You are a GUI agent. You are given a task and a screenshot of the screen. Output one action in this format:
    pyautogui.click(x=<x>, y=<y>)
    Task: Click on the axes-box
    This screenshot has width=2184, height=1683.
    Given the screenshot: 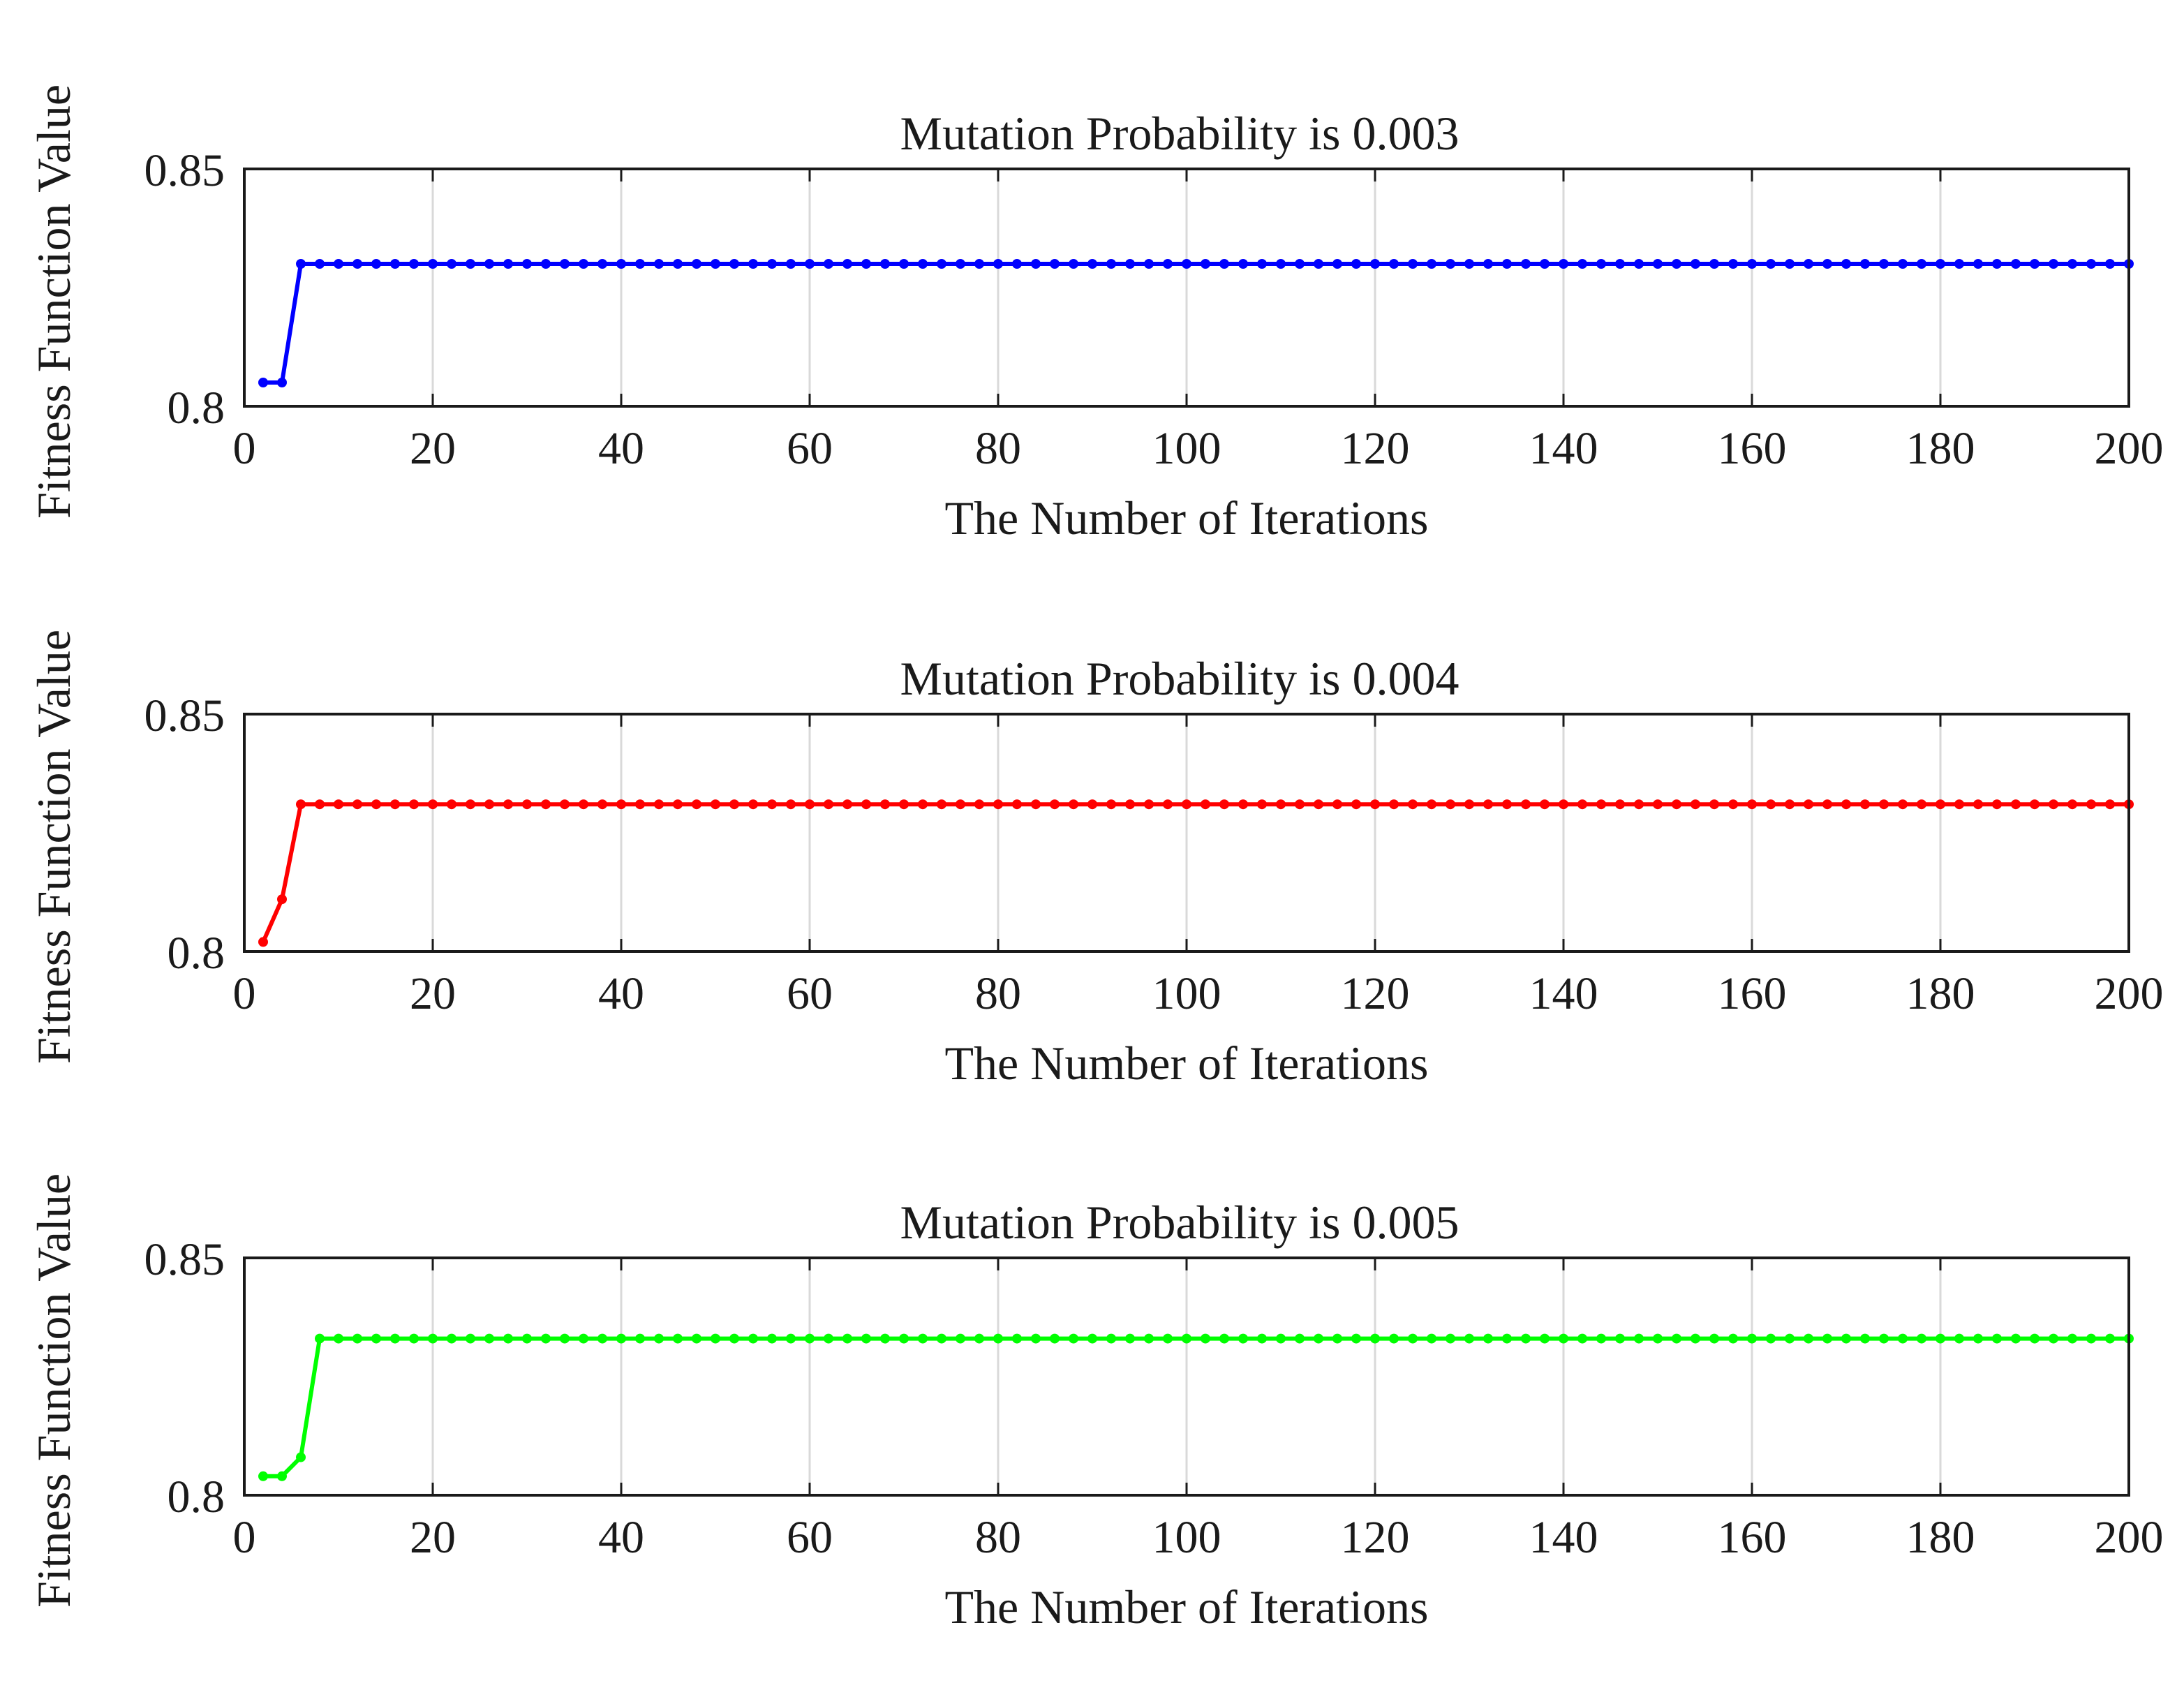 What is the action you would take?
    pyautogui.click(x=1186, y=833)
    